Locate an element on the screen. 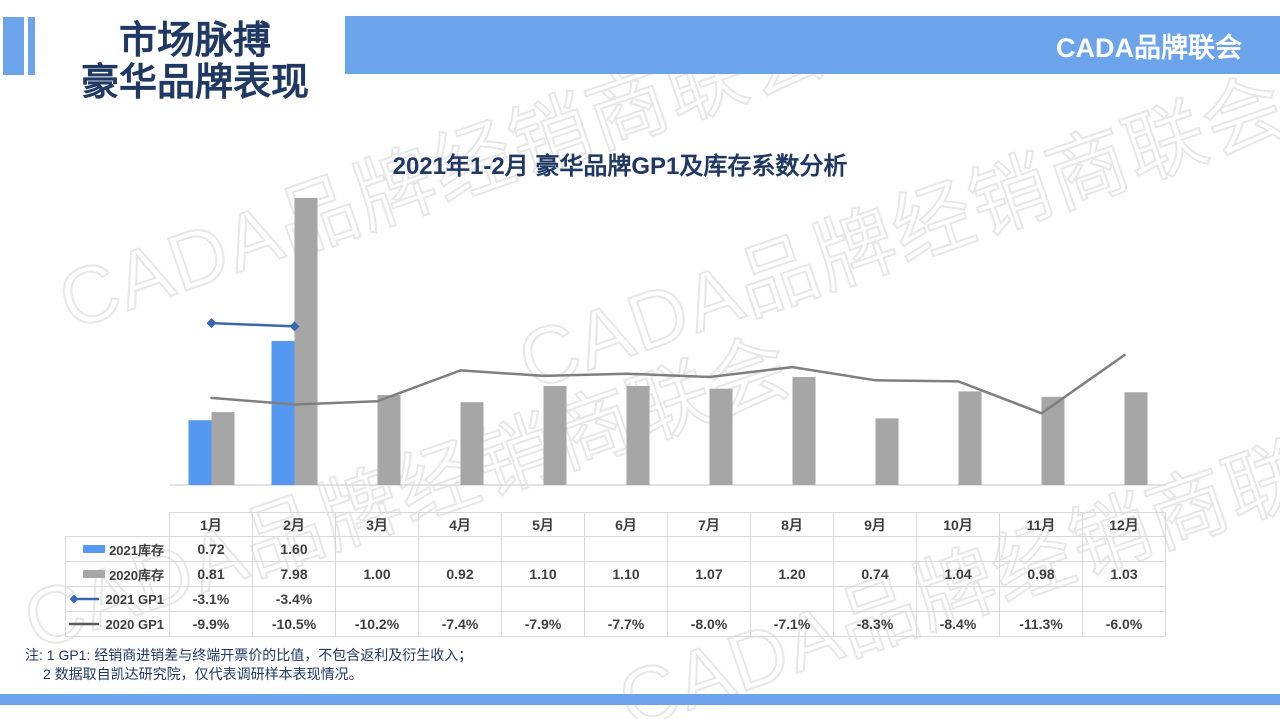  table-row-label: 2020库存 is located at coordinates (117, 574).